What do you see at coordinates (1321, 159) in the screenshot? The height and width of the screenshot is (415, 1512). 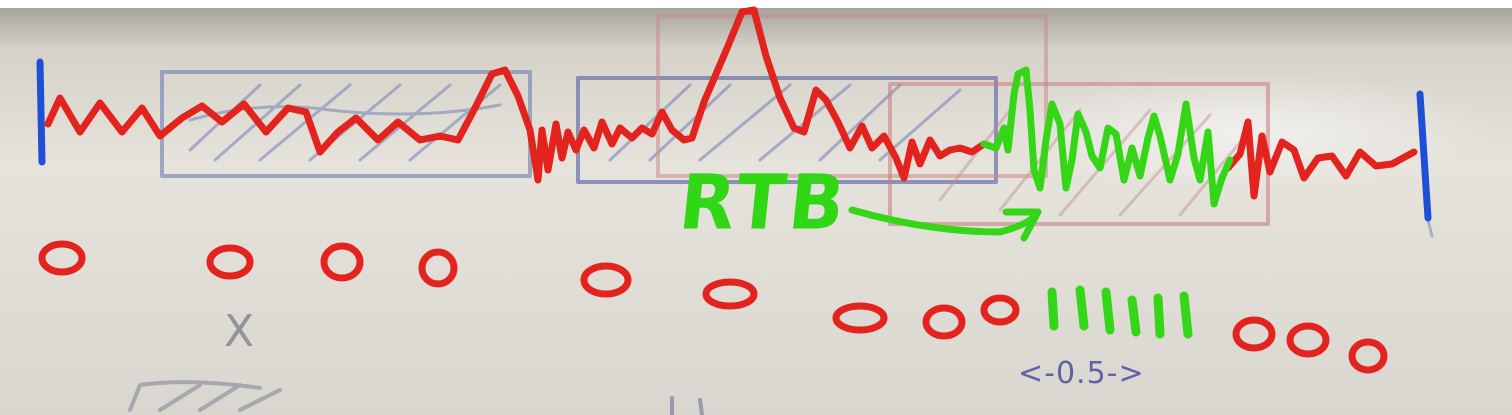 I see `red-signal-waveform-right` at bounding box center [1321, 159].